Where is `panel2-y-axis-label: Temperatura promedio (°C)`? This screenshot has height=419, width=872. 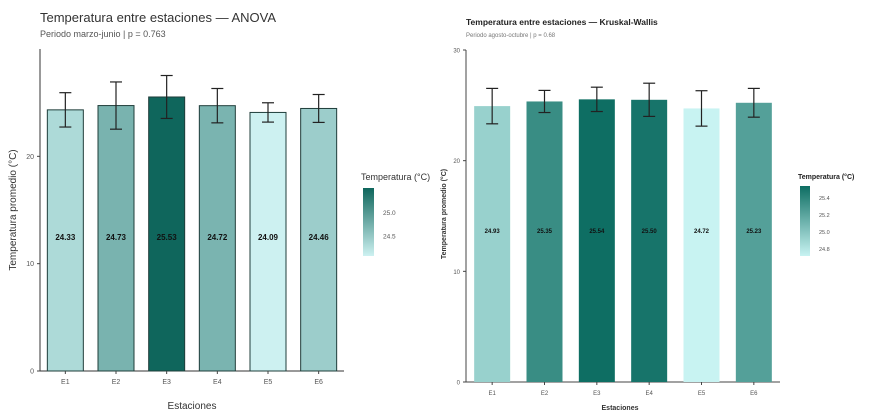
panel2-y-axis-label: Temperatura promedio (°C) is located at coordinates (444, 214).